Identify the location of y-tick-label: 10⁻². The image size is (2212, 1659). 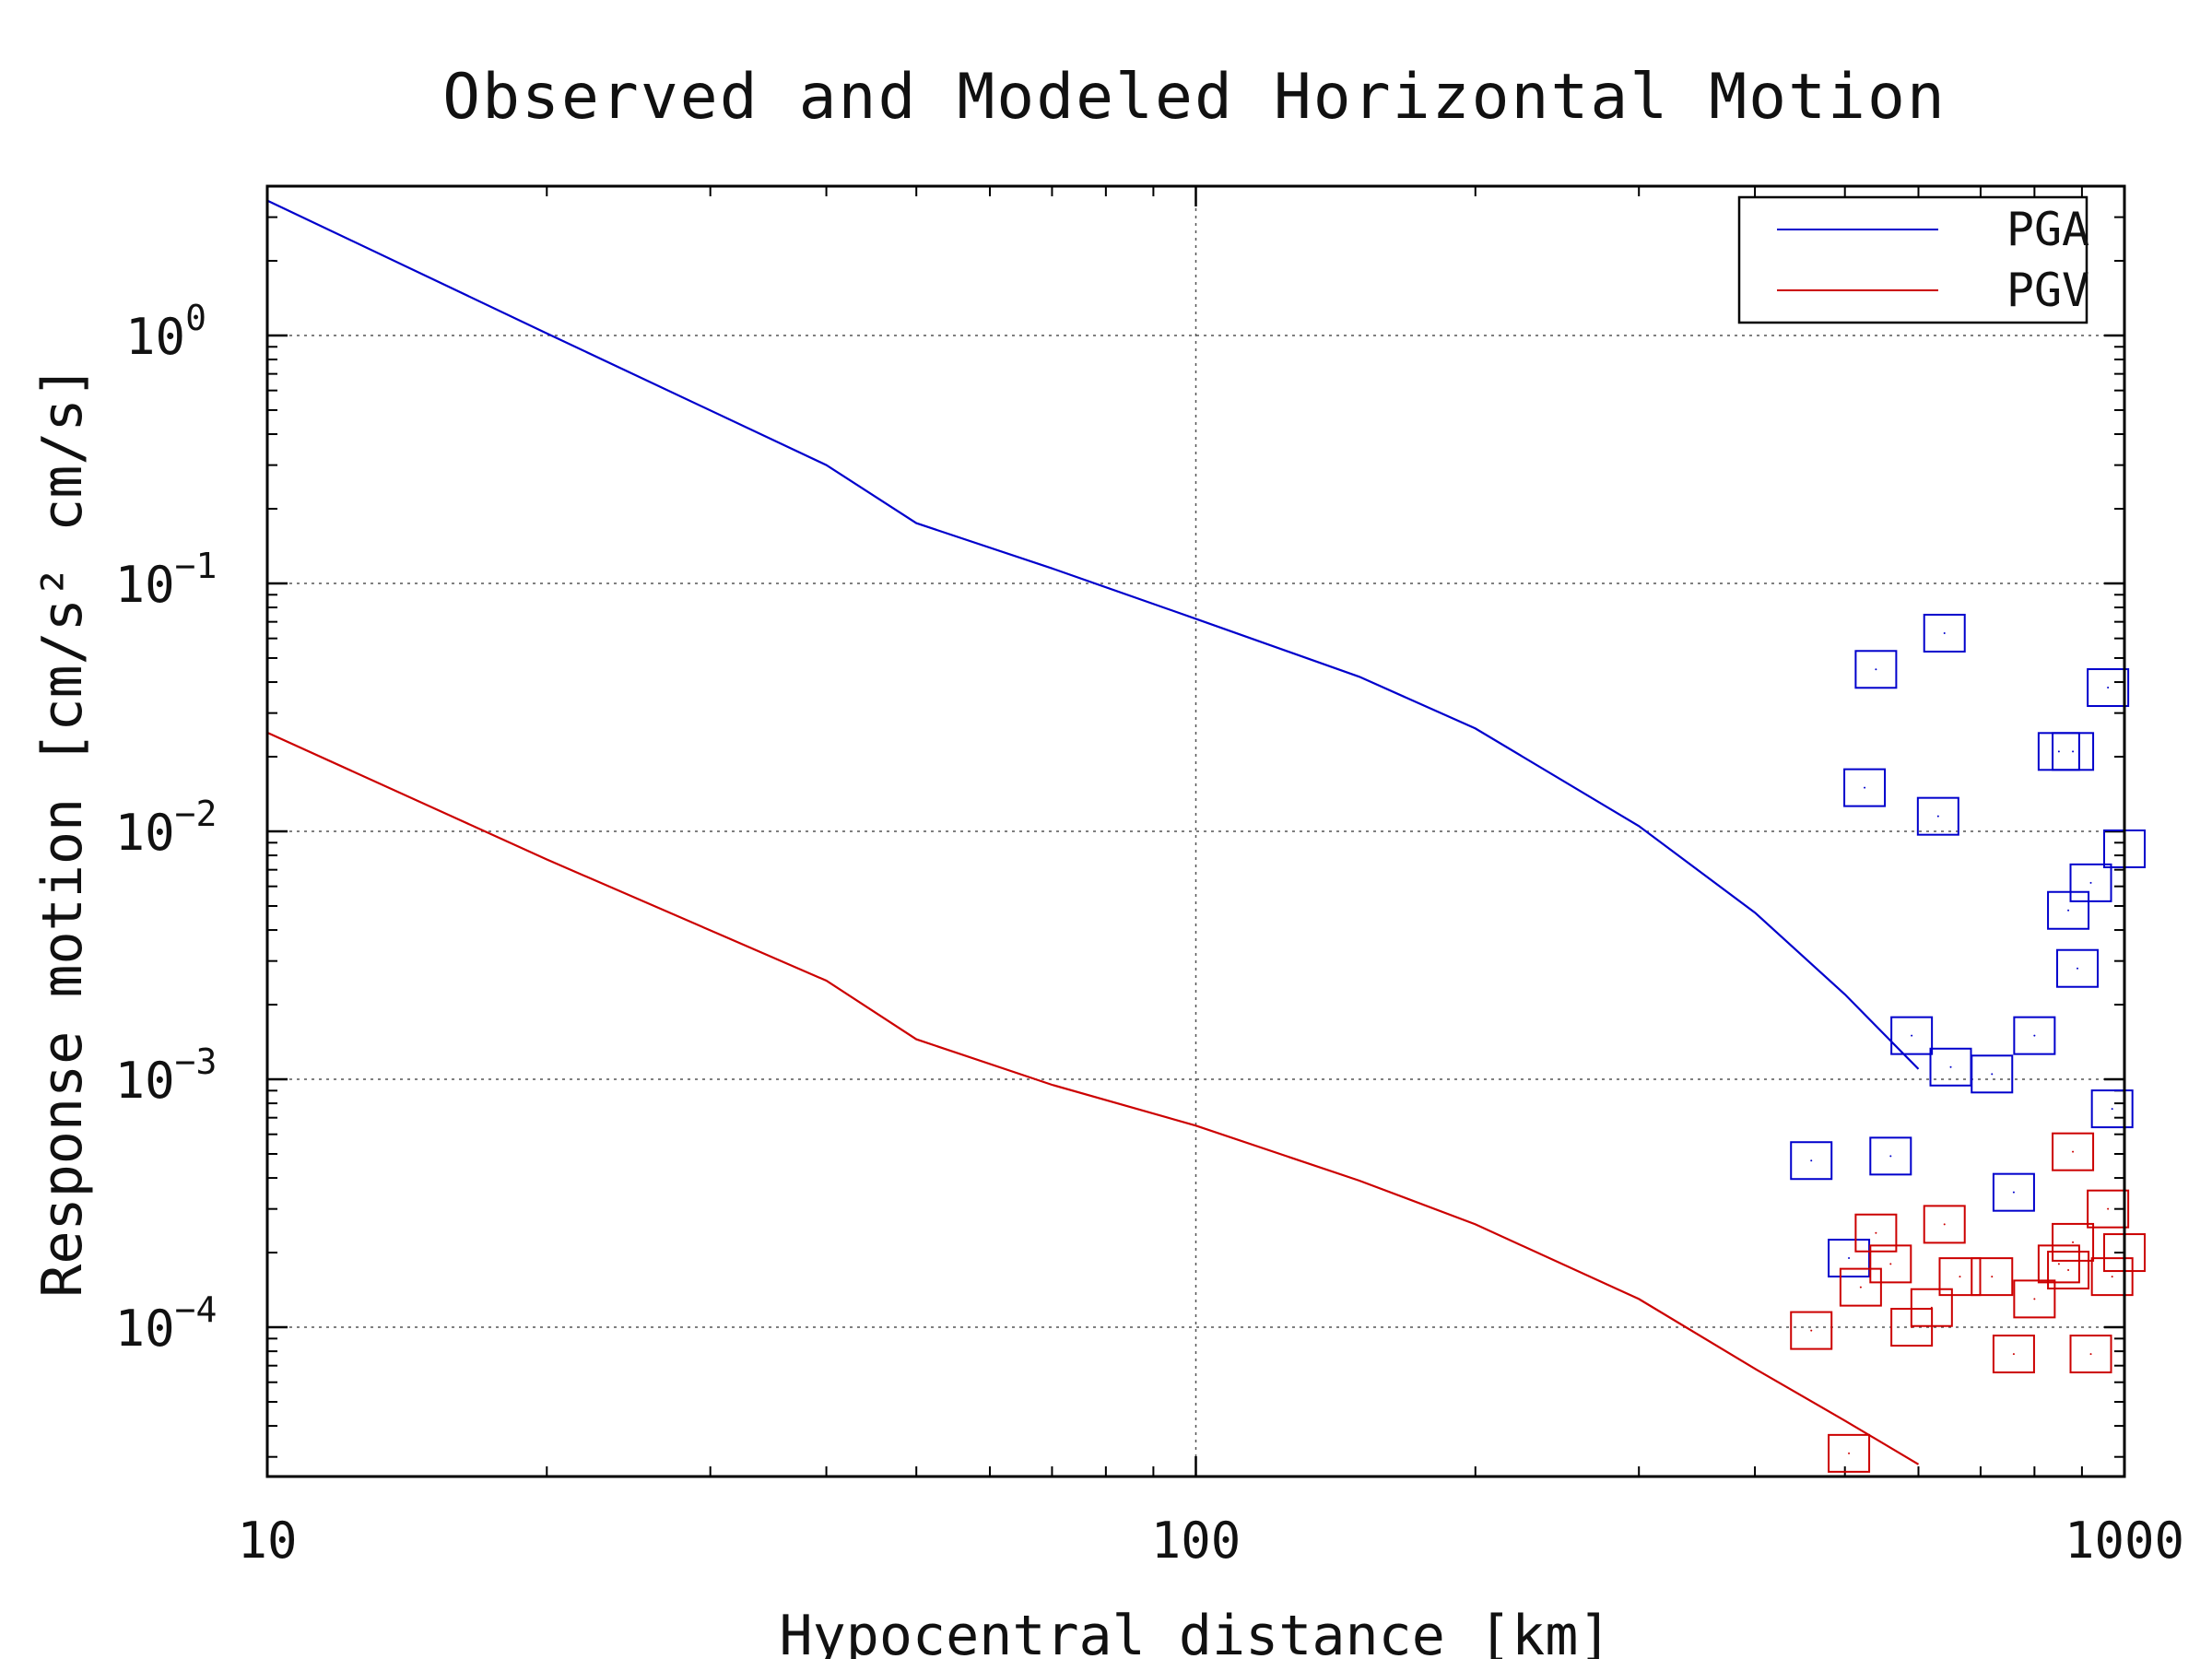
(166, 828).